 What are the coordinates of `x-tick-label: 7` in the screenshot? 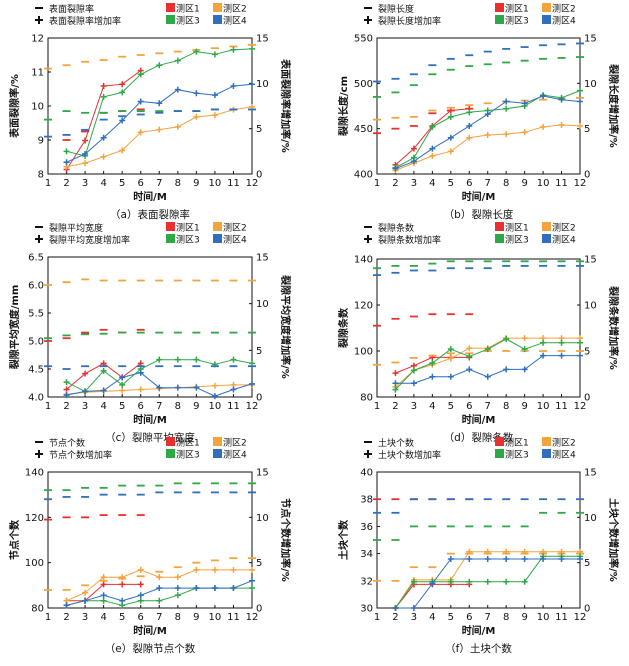 It's located at (488, 406).